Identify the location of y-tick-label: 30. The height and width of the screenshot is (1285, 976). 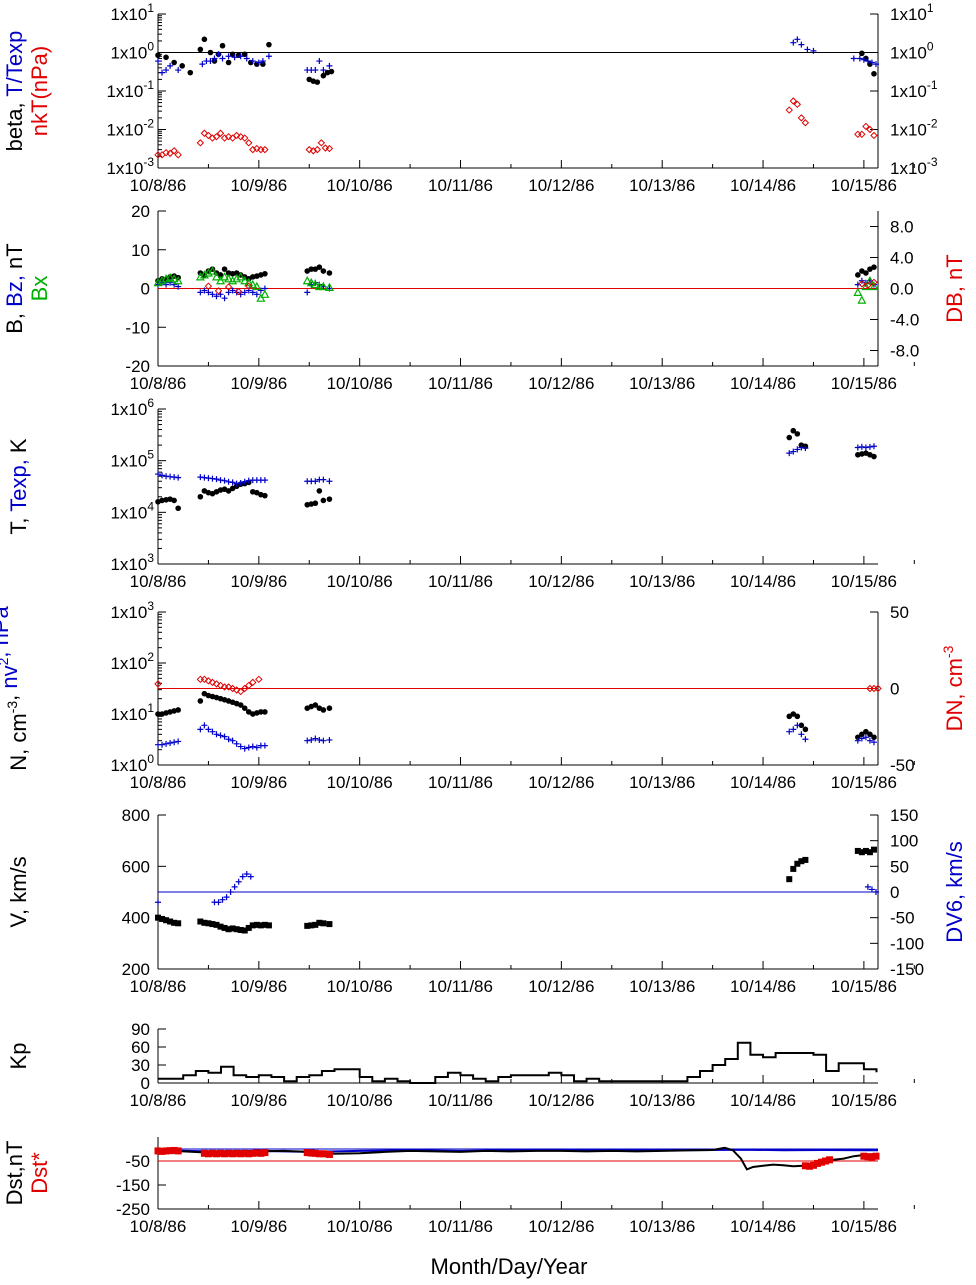
(140, 1065).